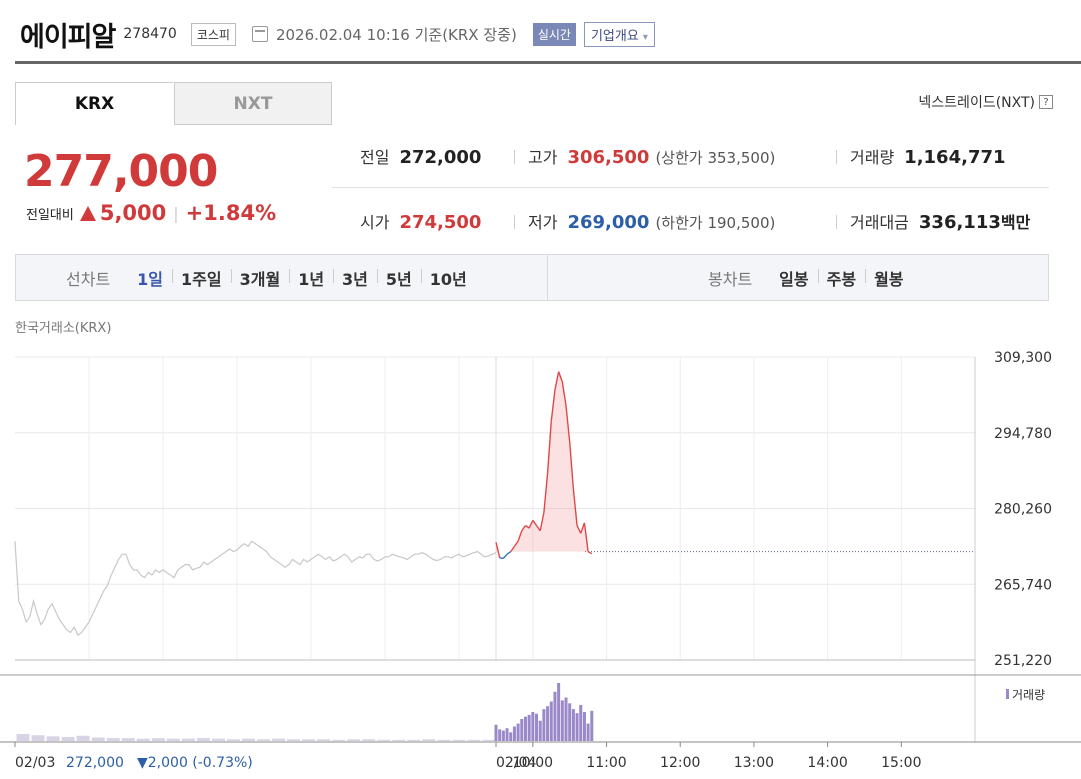 The height and width of the screenshot is (779, 1081). I want to click on x-tick-label: 02/04, so click(516, 763).